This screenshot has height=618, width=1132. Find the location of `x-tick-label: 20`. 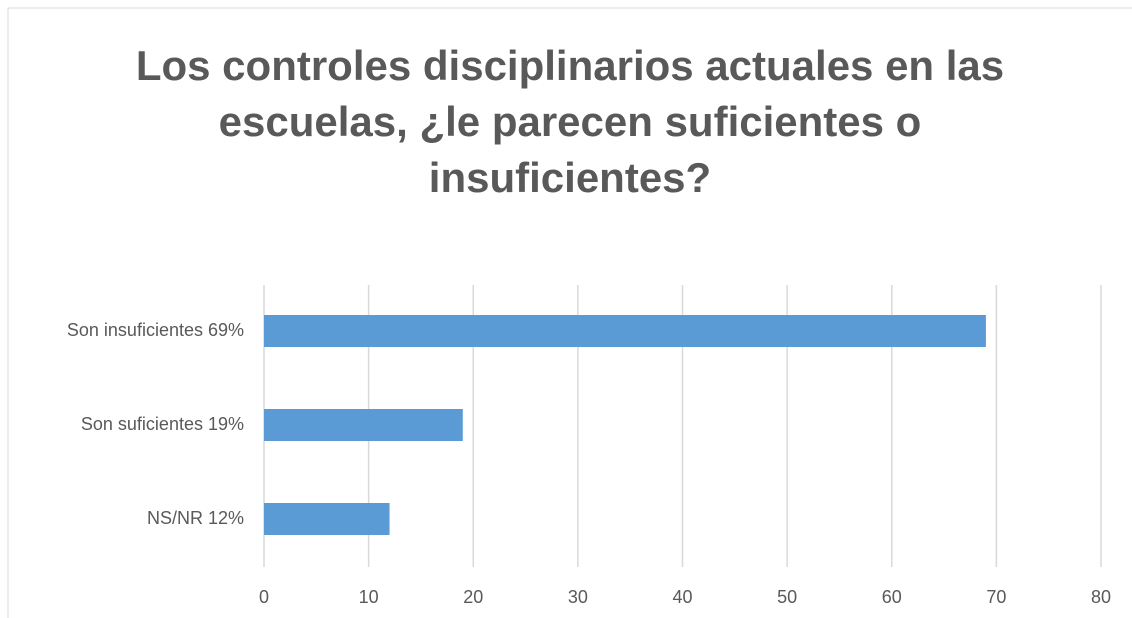

x-tick-label: 20 is located at coordinates (473, 597).